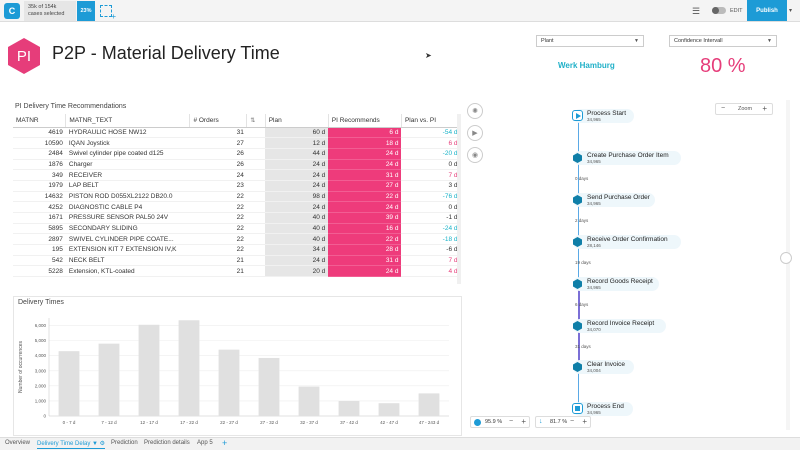 Image resolution: width=800 pixels, height=450 pixels. I want to click on zoom-in-button: +, so click(764, 108).